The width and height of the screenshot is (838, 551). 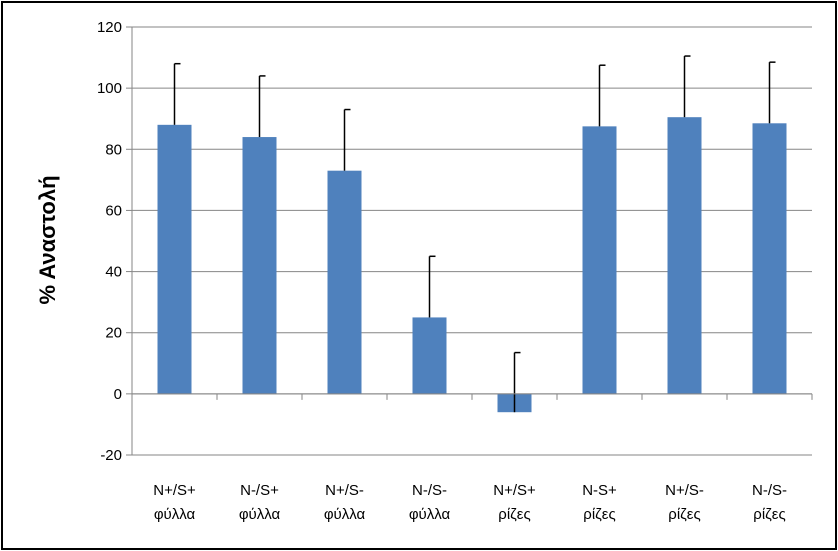 I want to click on y-tick-label: 120, so click(x=109, y=27).